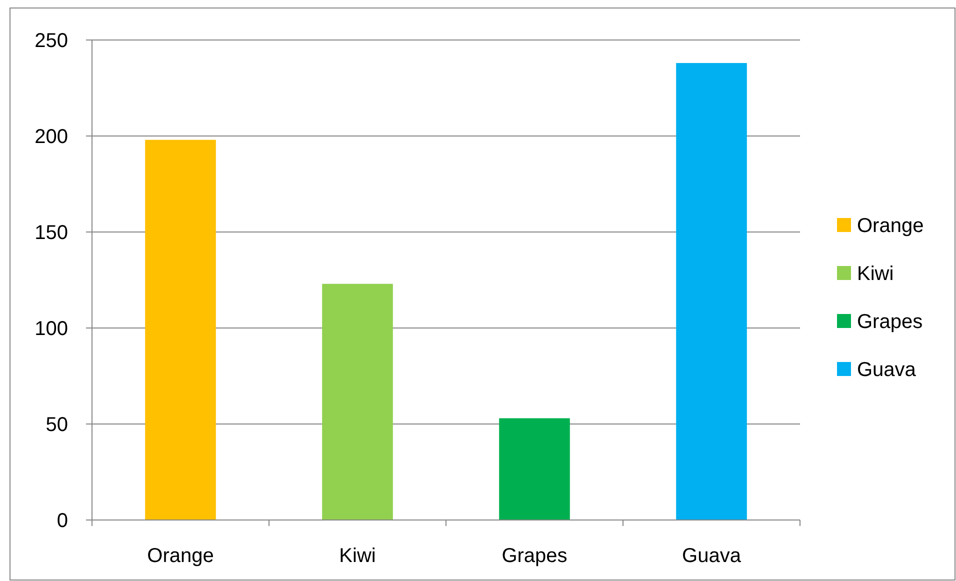 This screenshot has height=581, width=956. I want to click on y-tick-label: 150, so click(51, 233).